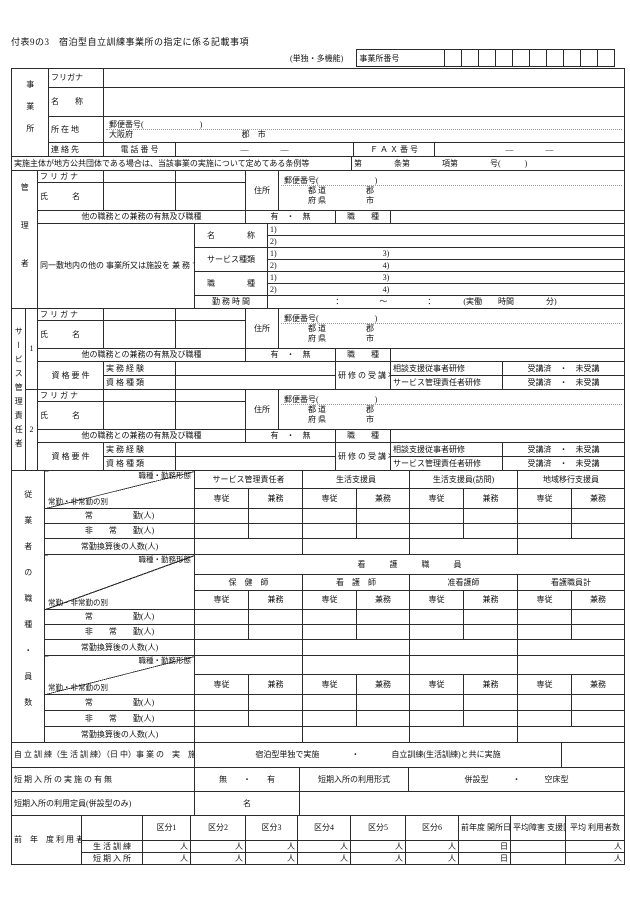  Describe the element at coordinates (451, 409) in the screenshot. I see `sm2-address-input: 郵便番号( ) 都 道 郡 府 県 市` at that location.